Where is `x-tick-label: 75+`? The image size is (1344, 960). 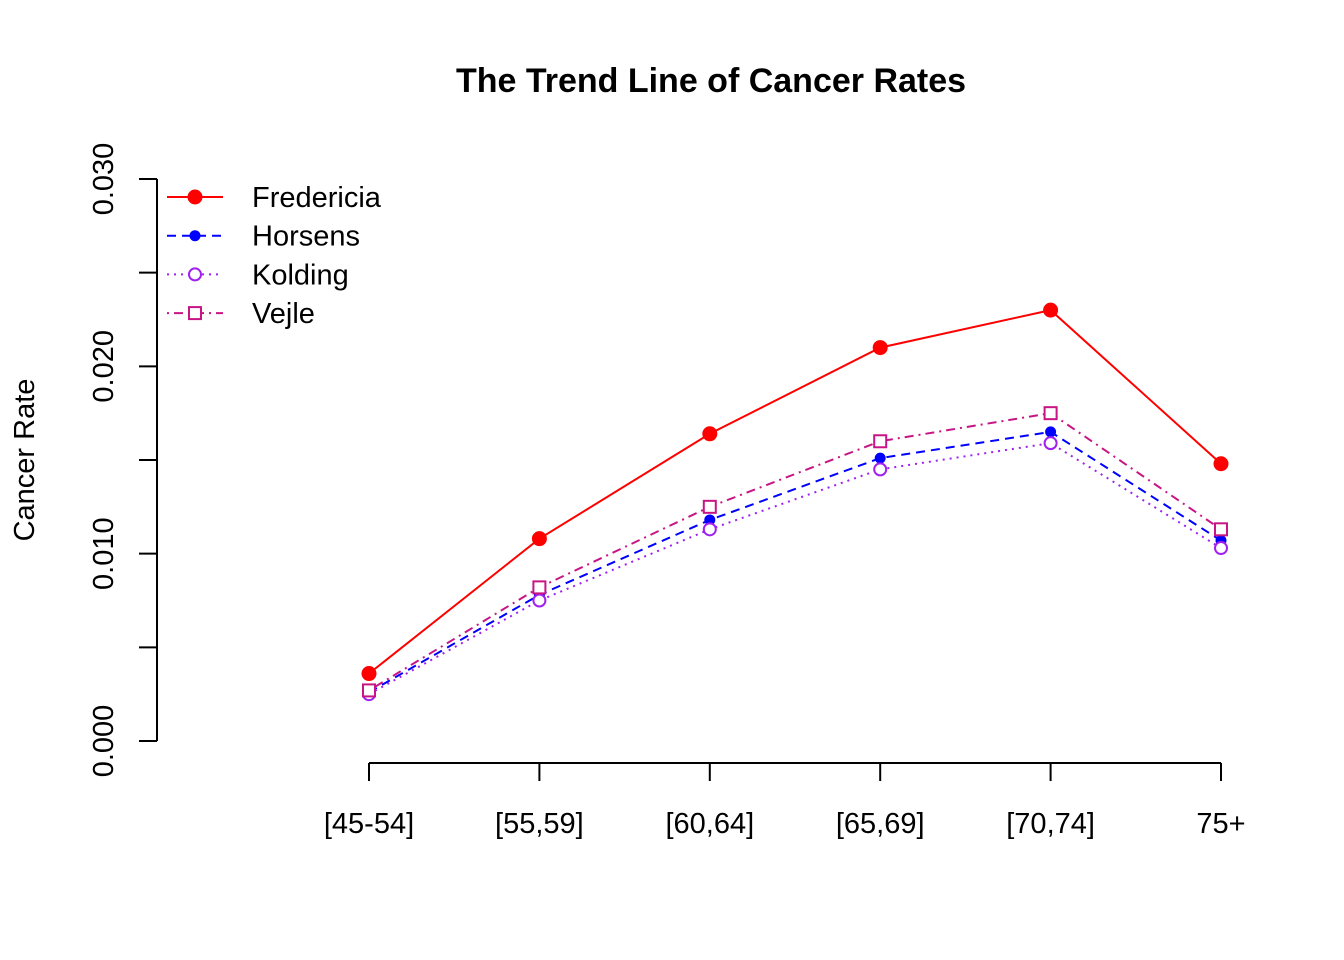 x-tick-label: 75+ is located at coordinates (1220, 824).